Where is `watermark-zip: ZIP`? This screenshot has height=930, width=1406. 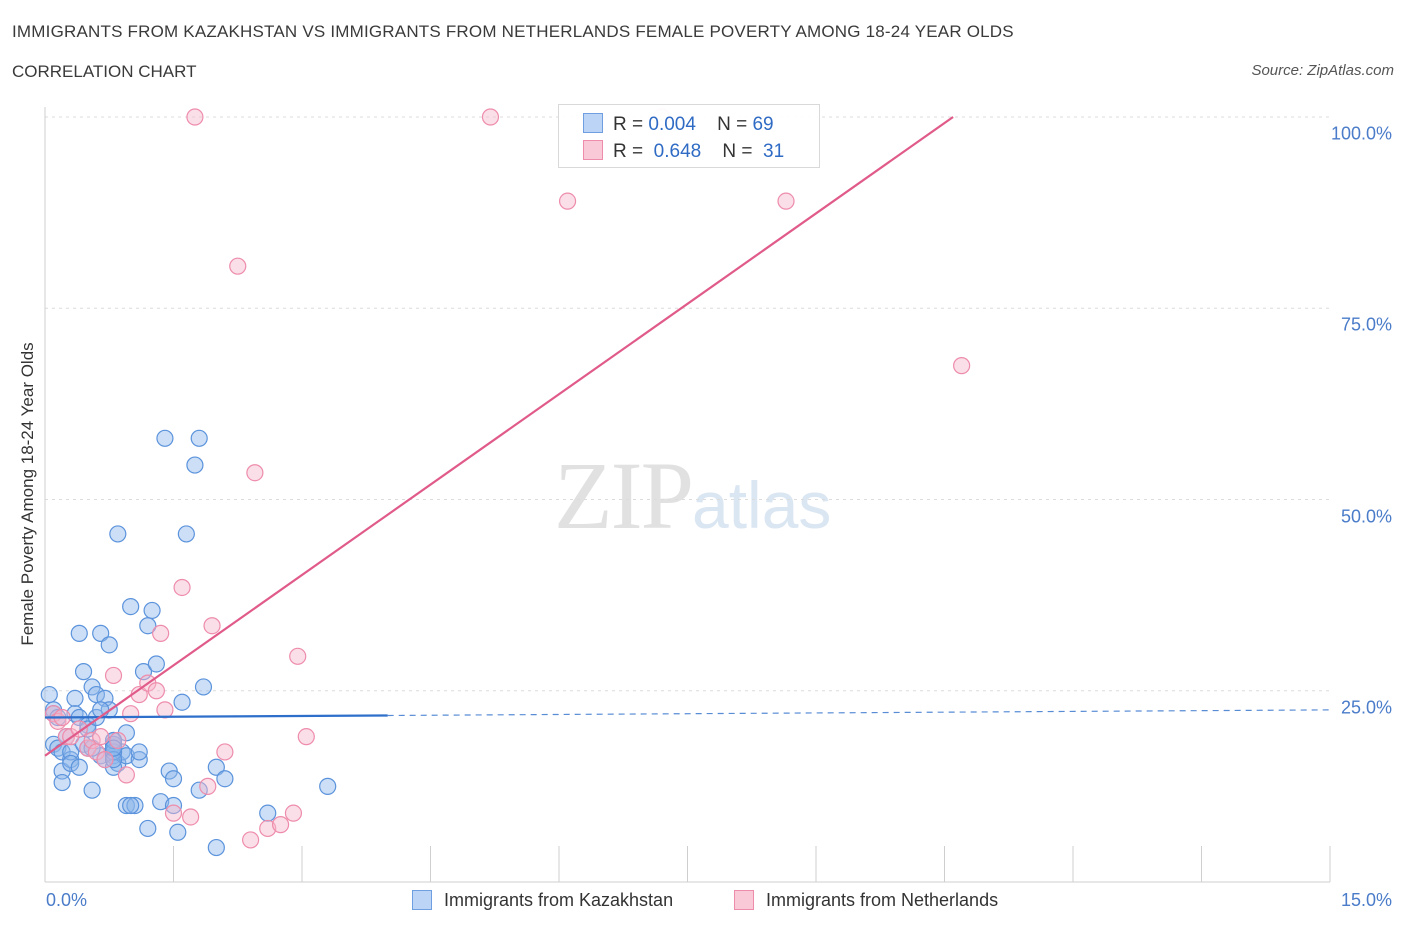 watermark-zip: ZIP is located at coordinates (624, 495).